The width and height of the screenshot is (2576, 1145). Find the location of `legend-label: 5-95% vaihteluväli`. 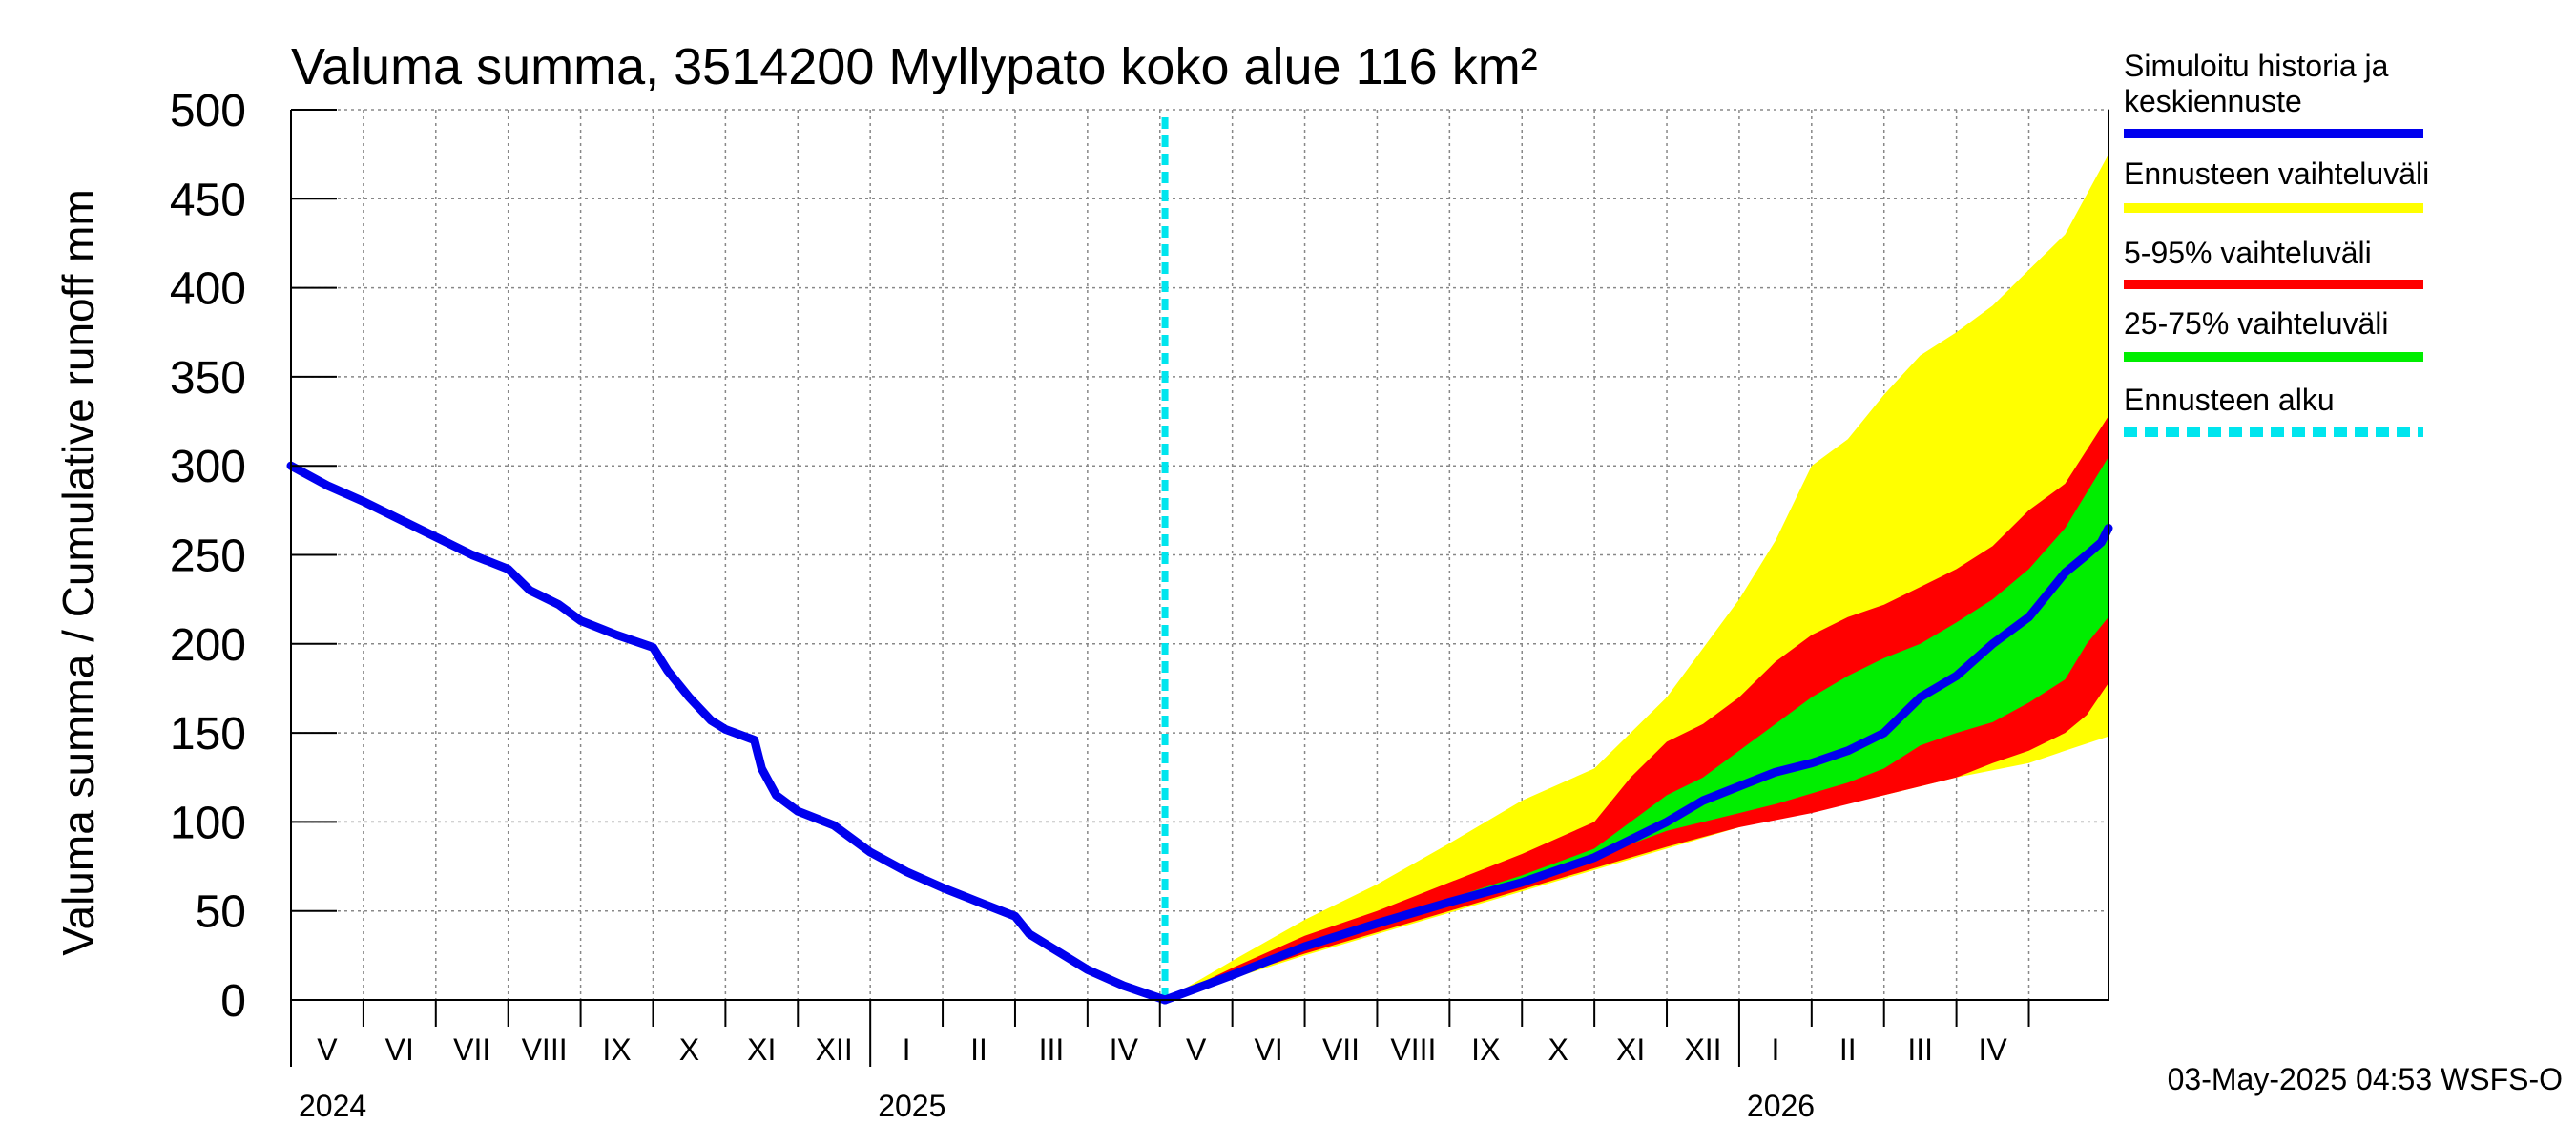

legend-label: 5-95% vaihteluväli is located at coordinates (2248, 253).